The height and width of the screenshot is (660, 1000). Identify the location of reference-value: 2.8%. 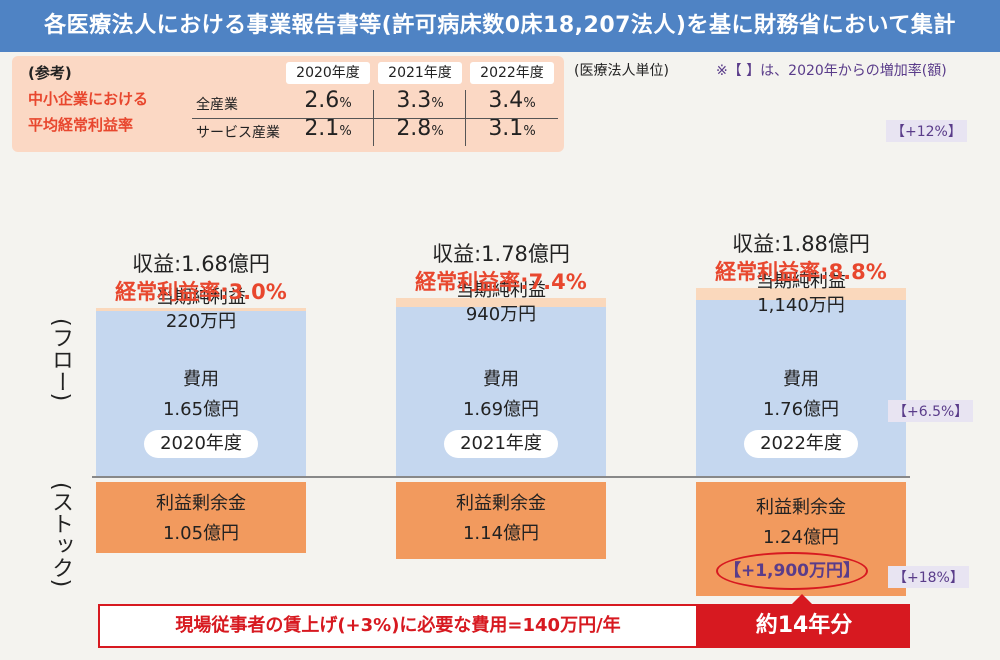
(420, 128).